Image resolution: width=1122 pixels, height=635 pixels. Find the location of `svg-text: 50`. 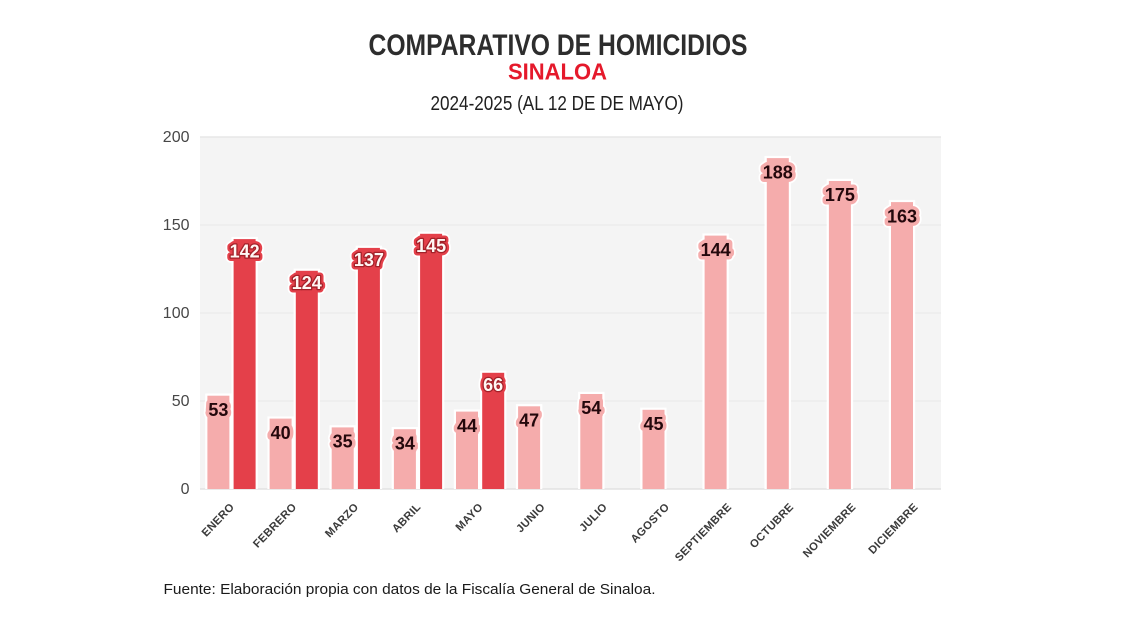

svg-text: 50 is located at coordinates (181, 401).